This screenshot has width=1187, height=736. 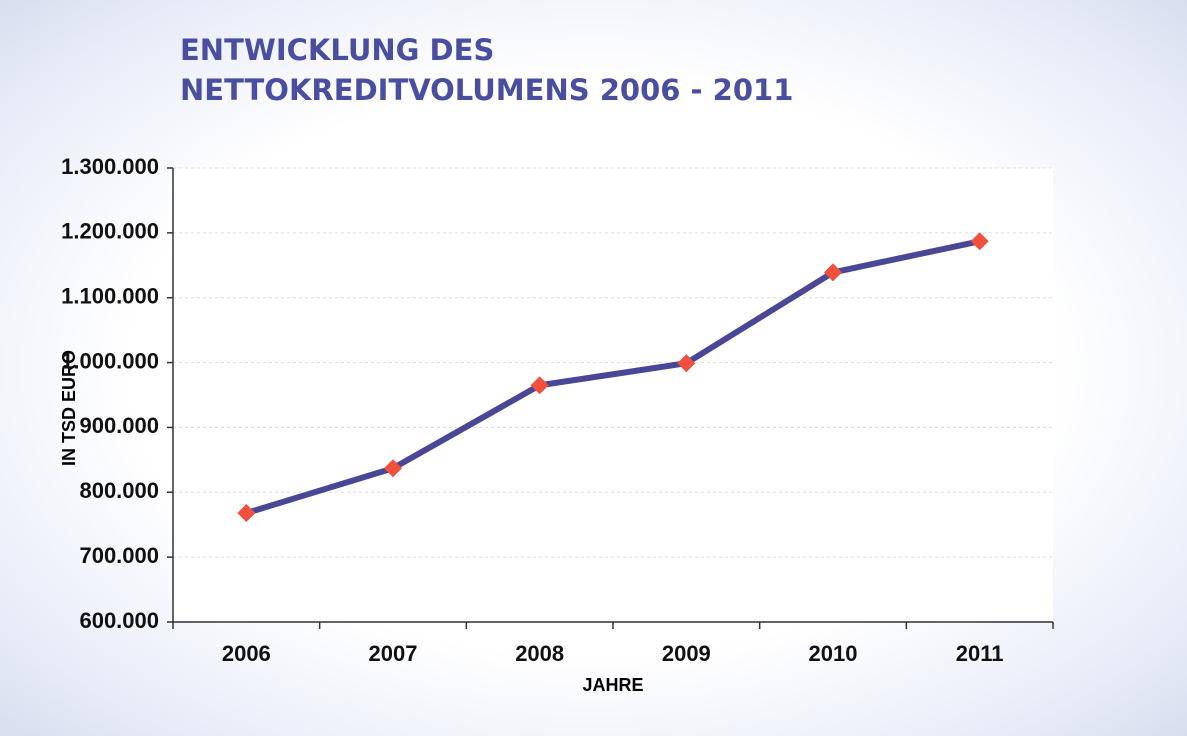 What do you see at coordinates (110, 166) in the screenshot?
I see `y-tick-label: 1.300.000` at bounding box center [110, 166].